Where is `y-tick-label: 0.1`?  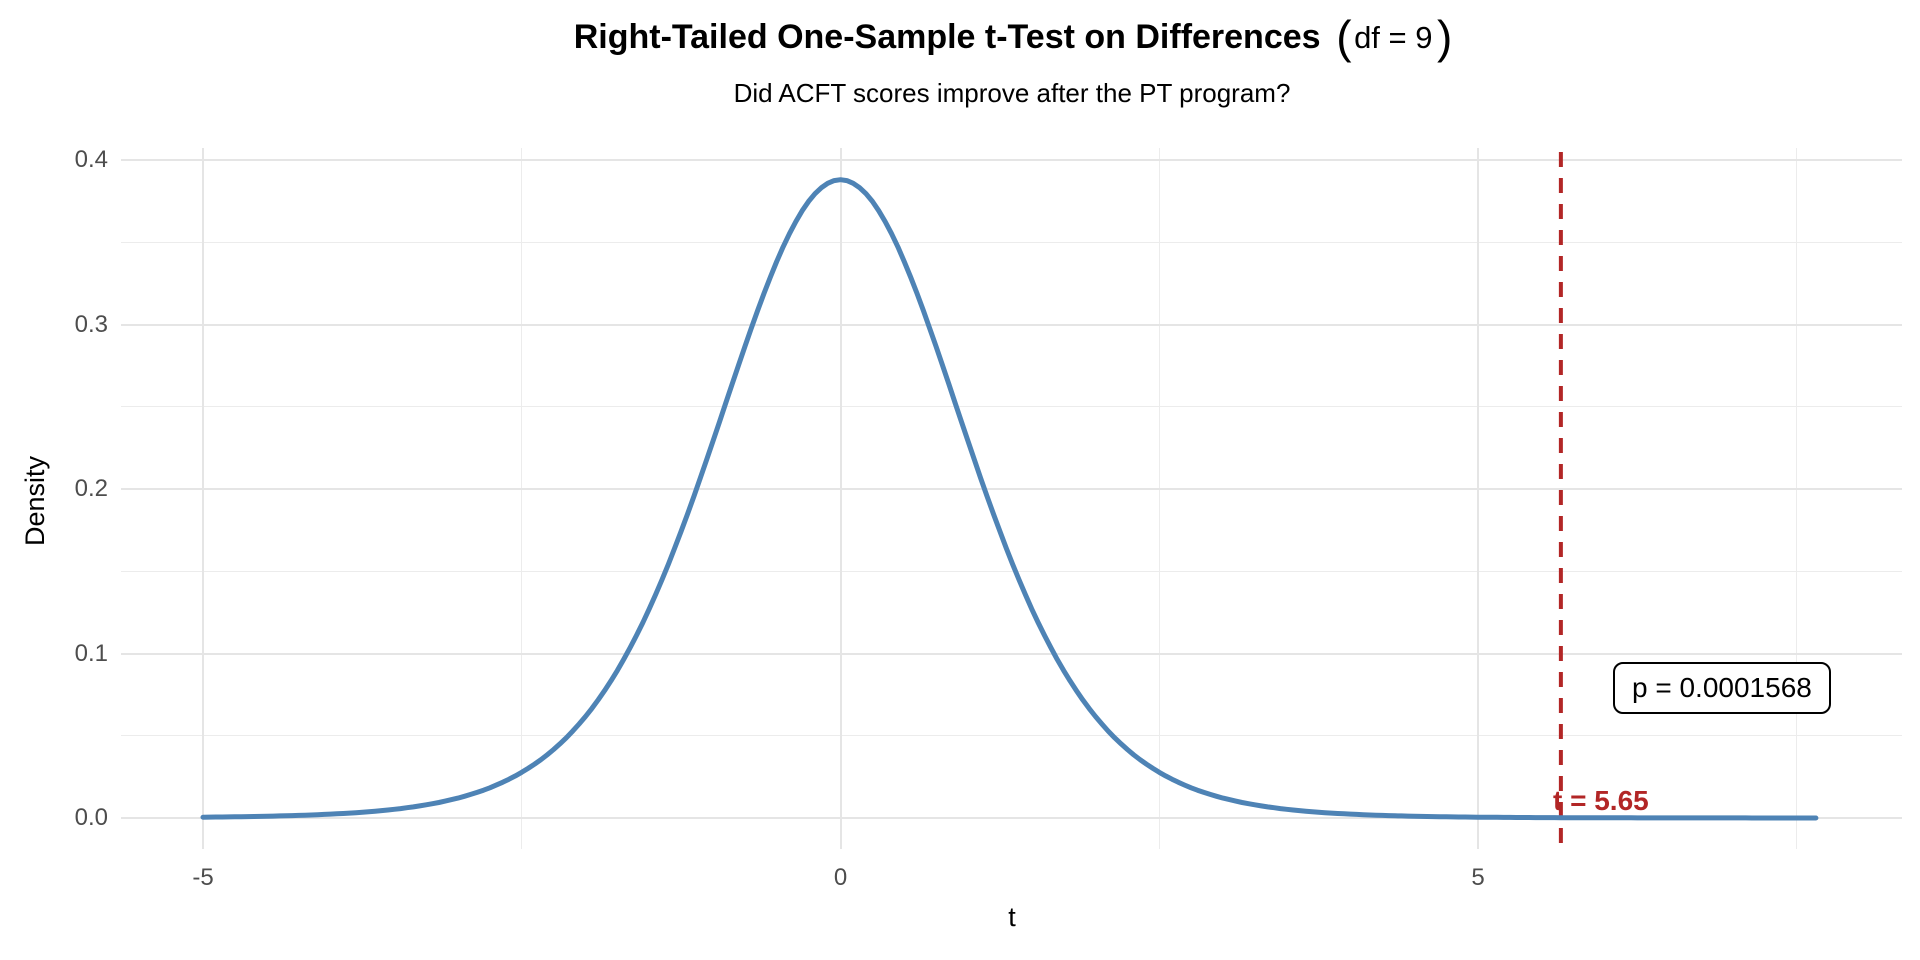
y-tick-label: 0.1 is located at coordinates (91, 653).